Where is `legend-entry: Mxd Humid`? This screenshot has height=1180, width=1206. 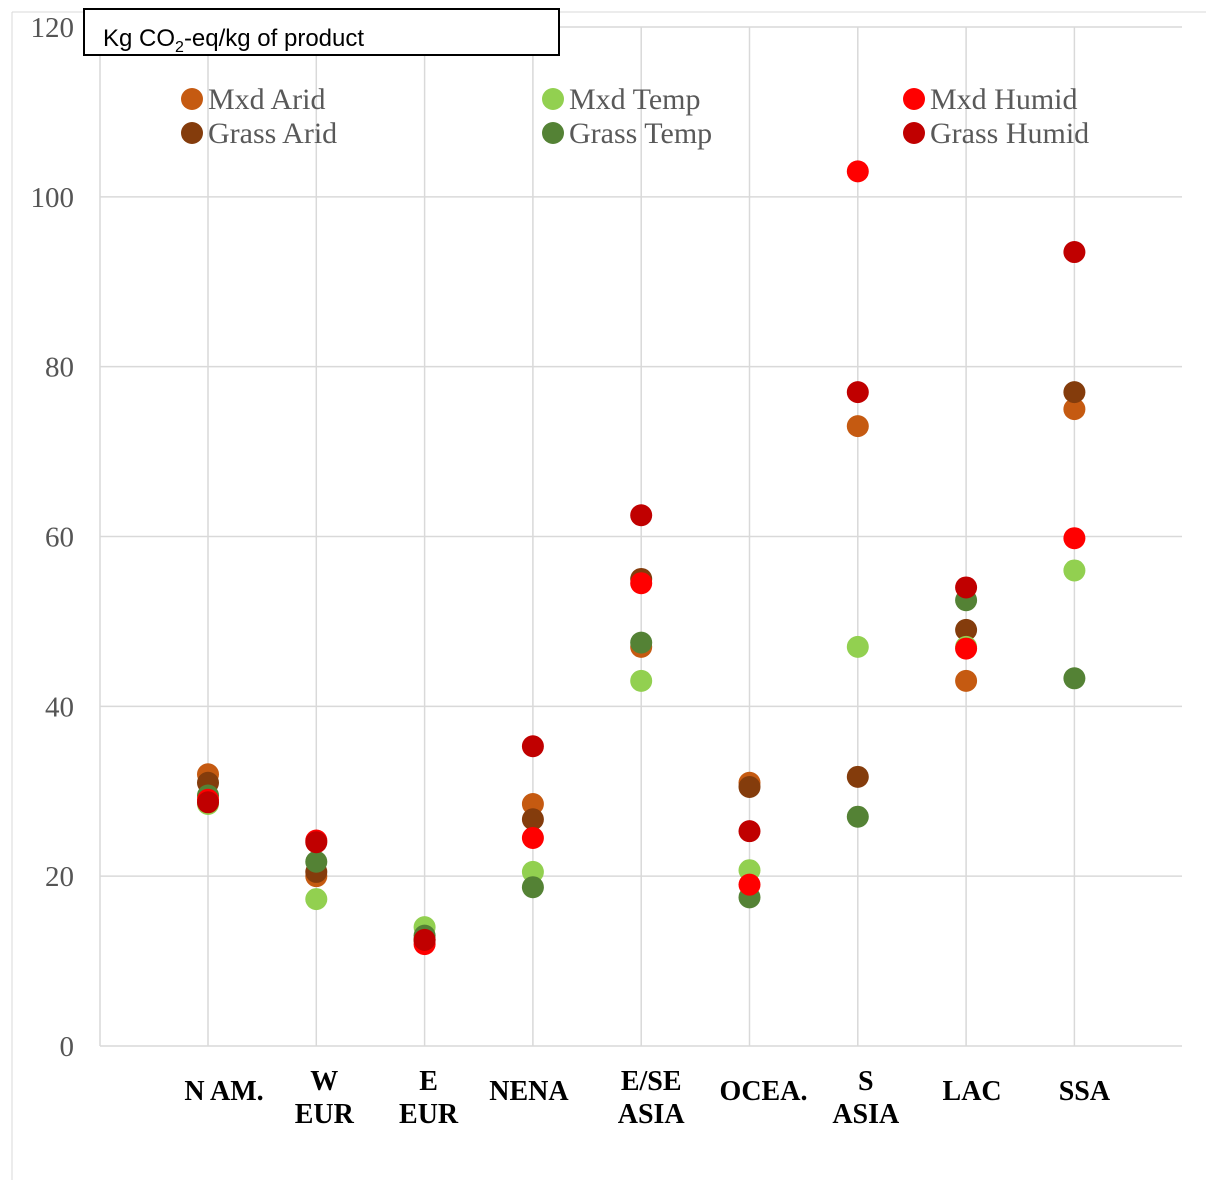
legend-entry: Mxd Humid is located at coordinates (1004, 99).